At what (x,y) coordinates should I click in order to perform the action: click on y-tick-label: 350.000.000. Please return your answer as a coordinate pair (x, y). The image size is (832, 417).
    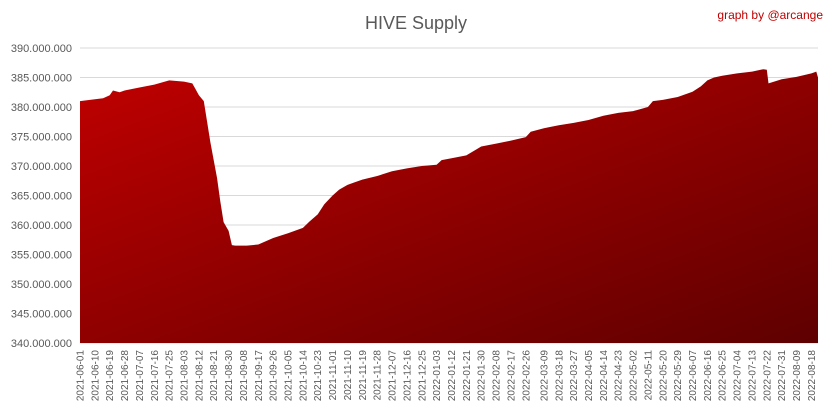
    Looking at the image, I should click on (41, 285).